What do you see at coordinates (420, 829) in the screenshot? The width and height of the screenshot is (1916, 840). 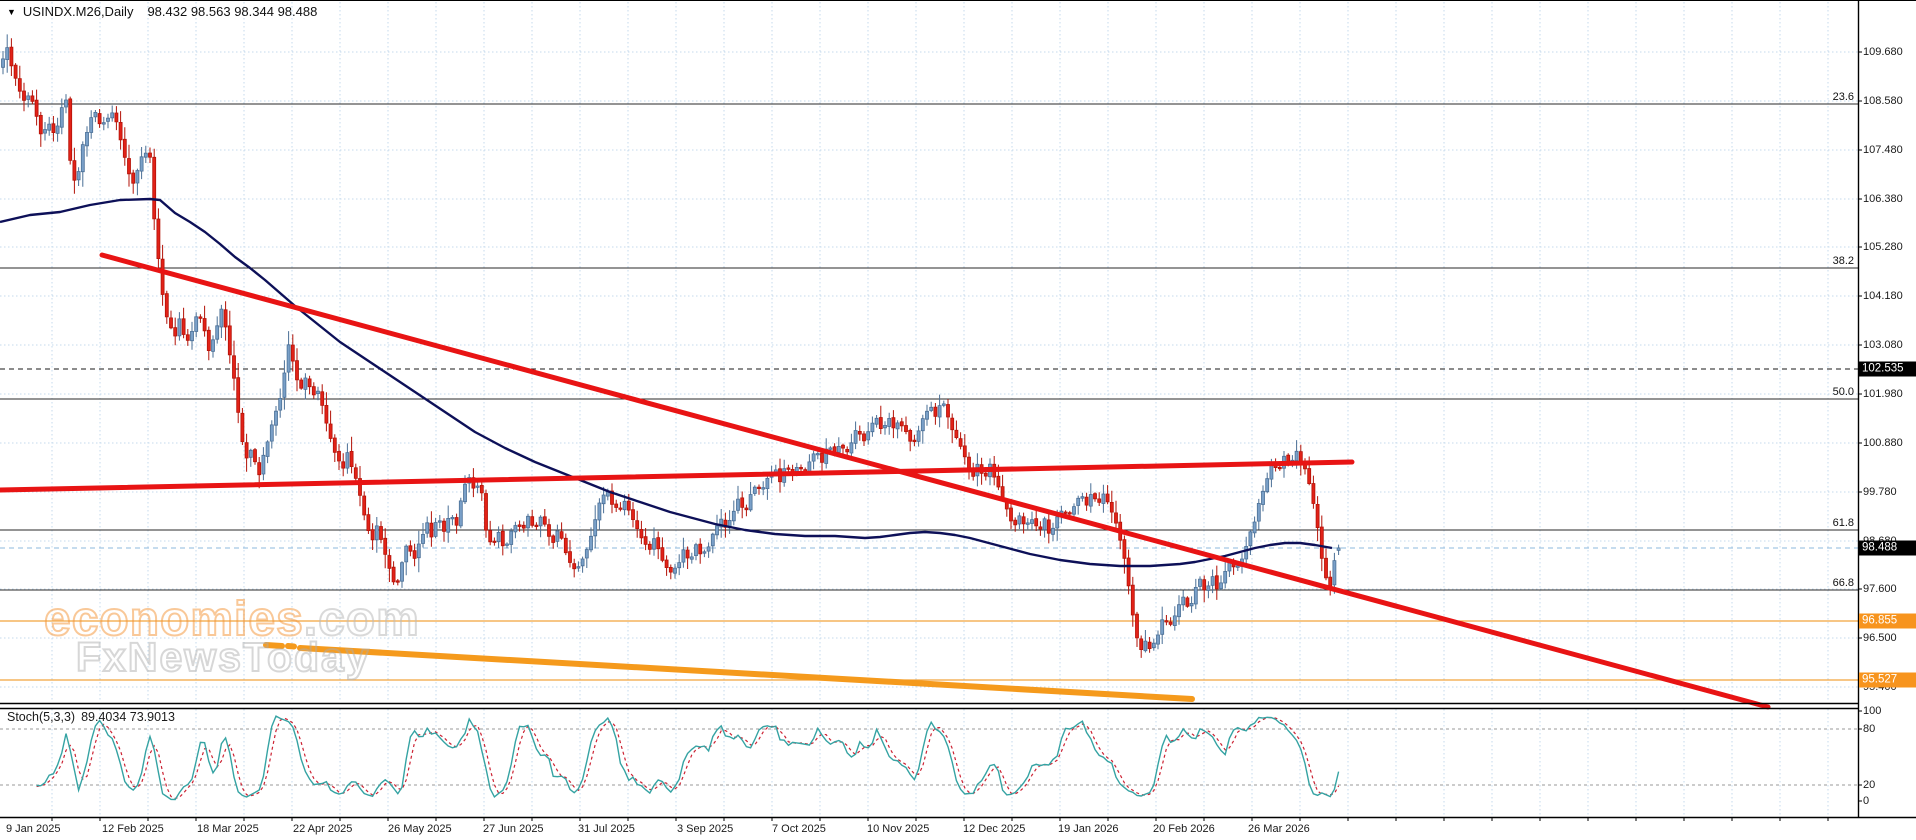 I see `date-axis-label: 26 May 2025` at bounding box center [420, 829].